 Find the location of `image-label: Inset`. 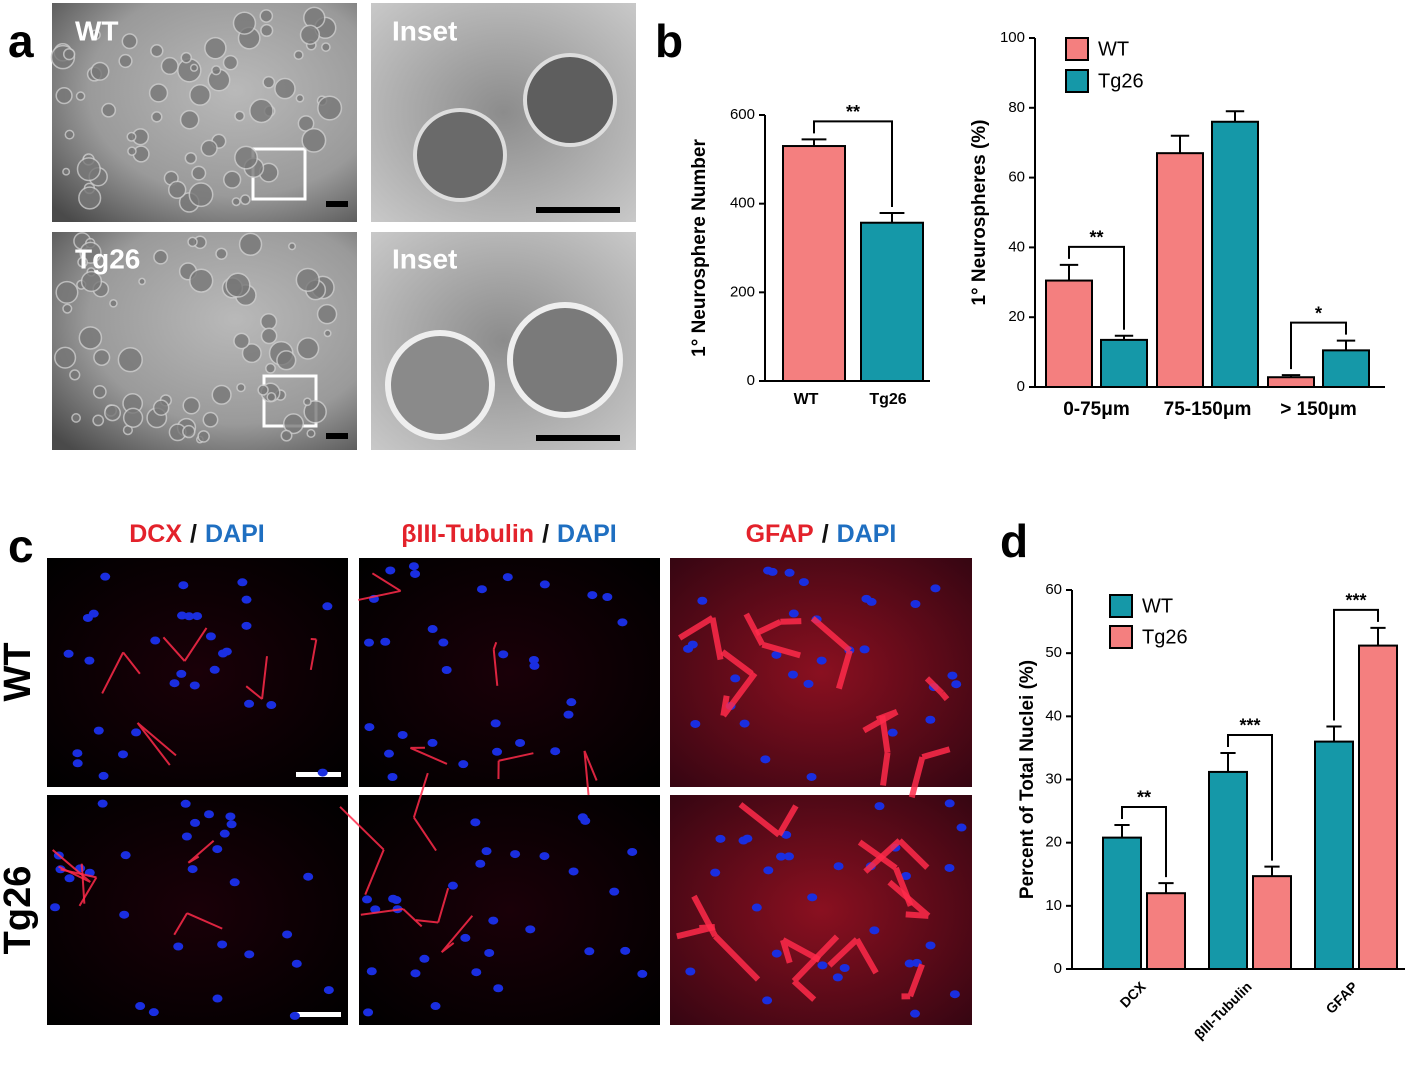

image-label: Inset is located at coordinates (424, 30).